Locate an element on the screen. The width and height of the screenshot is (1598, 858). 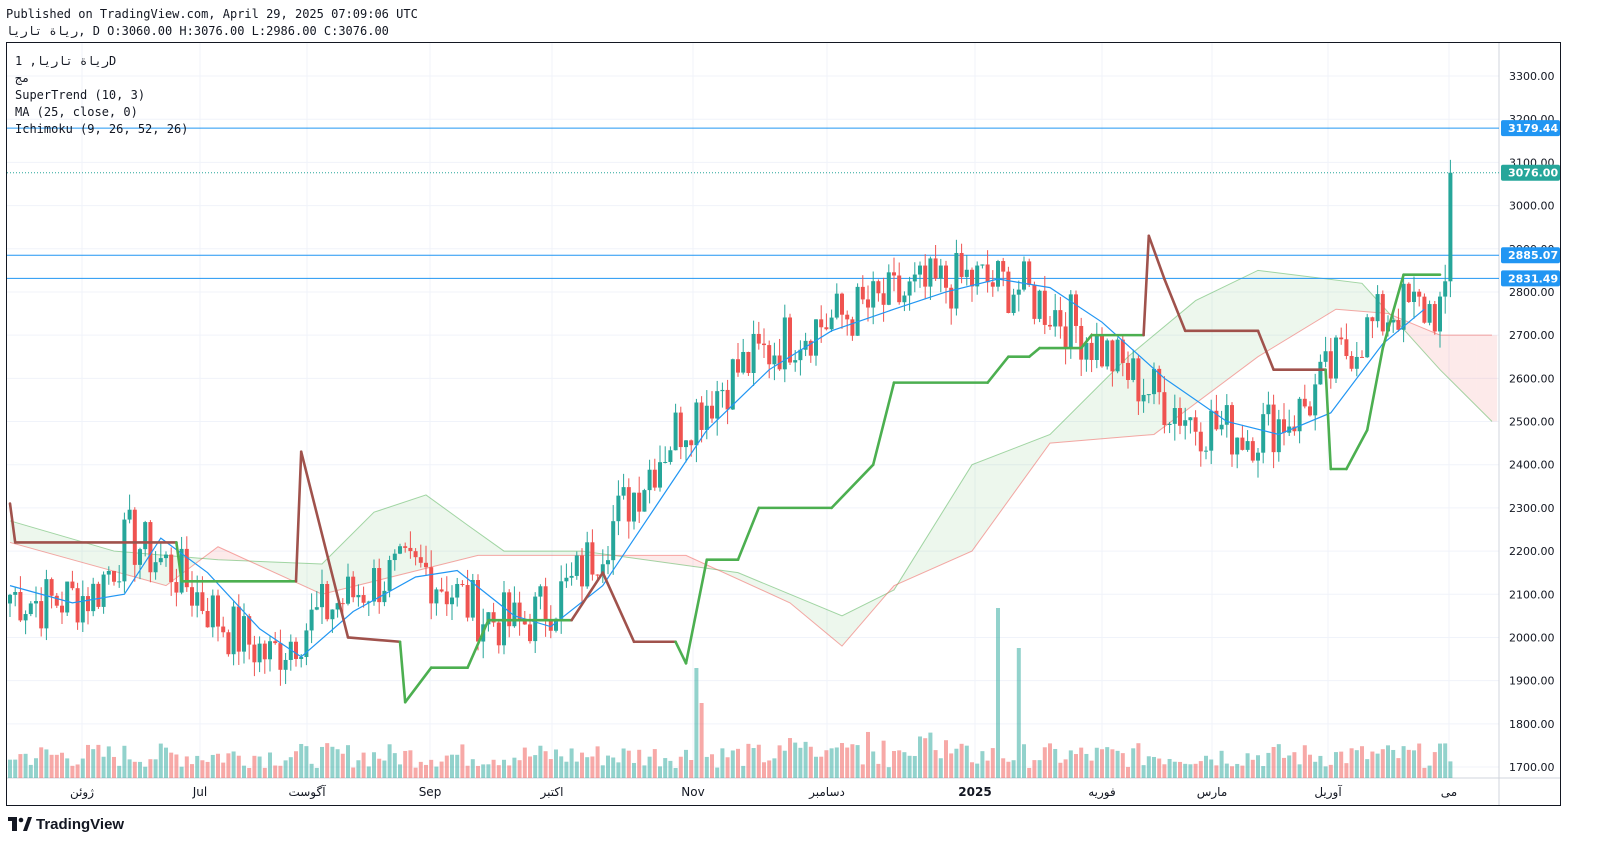
price-tag-label: 2831.49 is located at coordinates (1533, 278).